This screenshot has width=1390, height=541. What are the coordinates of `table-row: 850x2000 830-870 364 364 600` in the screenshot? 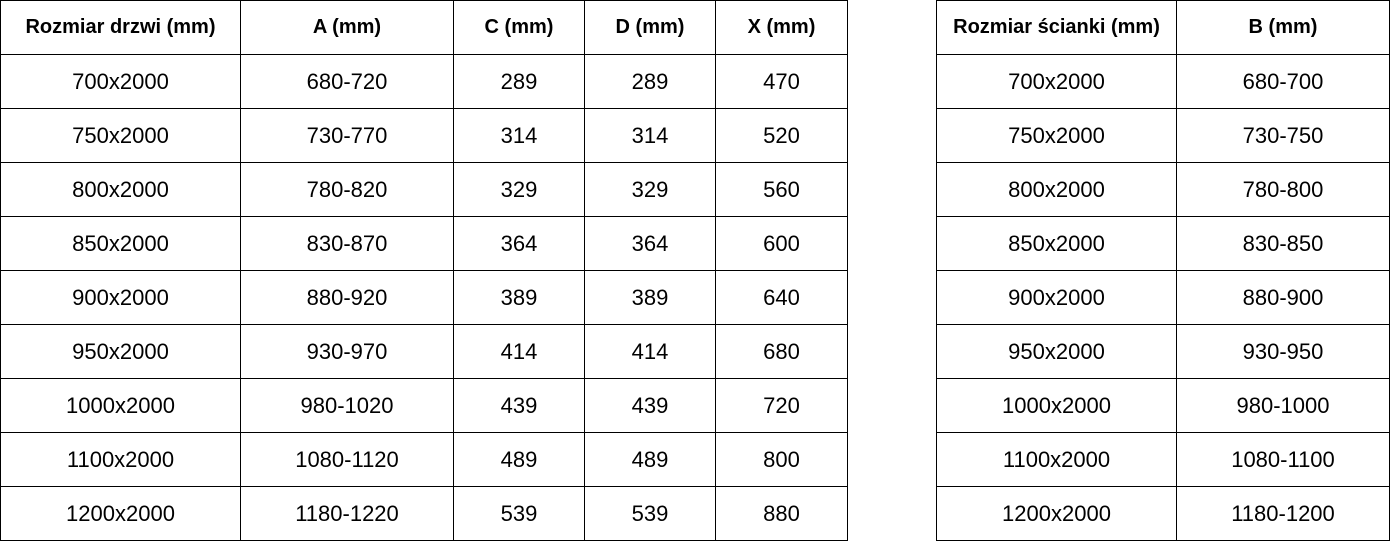 It's located at (424, 243).